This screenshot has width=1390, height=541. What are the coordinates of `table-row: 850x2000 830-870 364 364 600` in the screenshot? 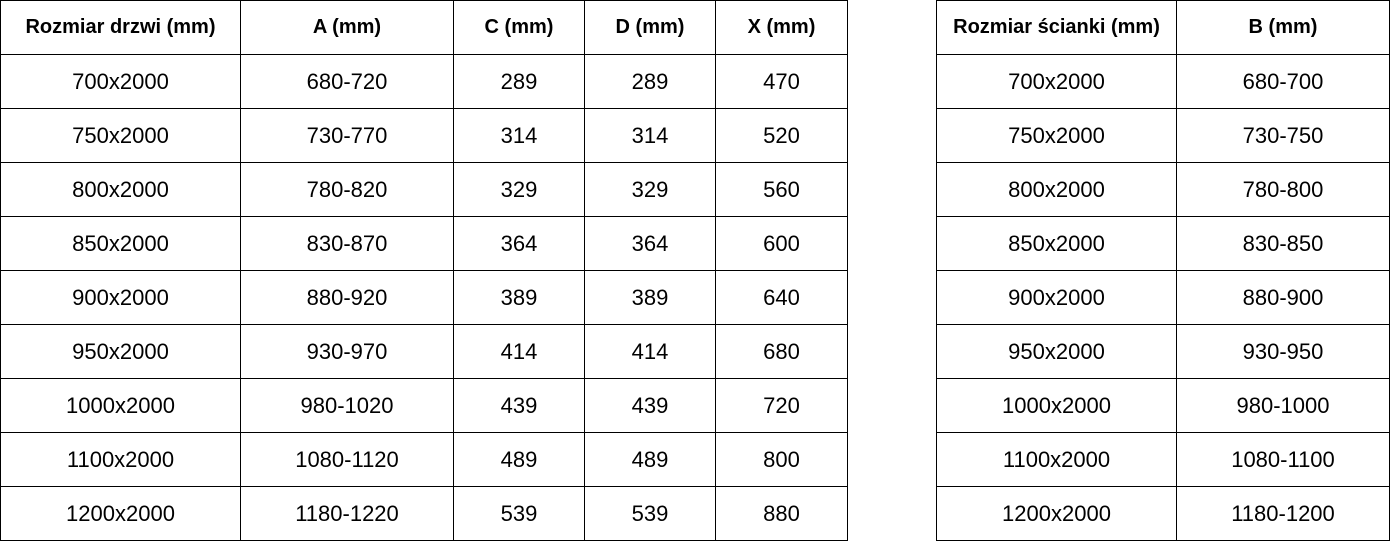 It's located at (424, 243).